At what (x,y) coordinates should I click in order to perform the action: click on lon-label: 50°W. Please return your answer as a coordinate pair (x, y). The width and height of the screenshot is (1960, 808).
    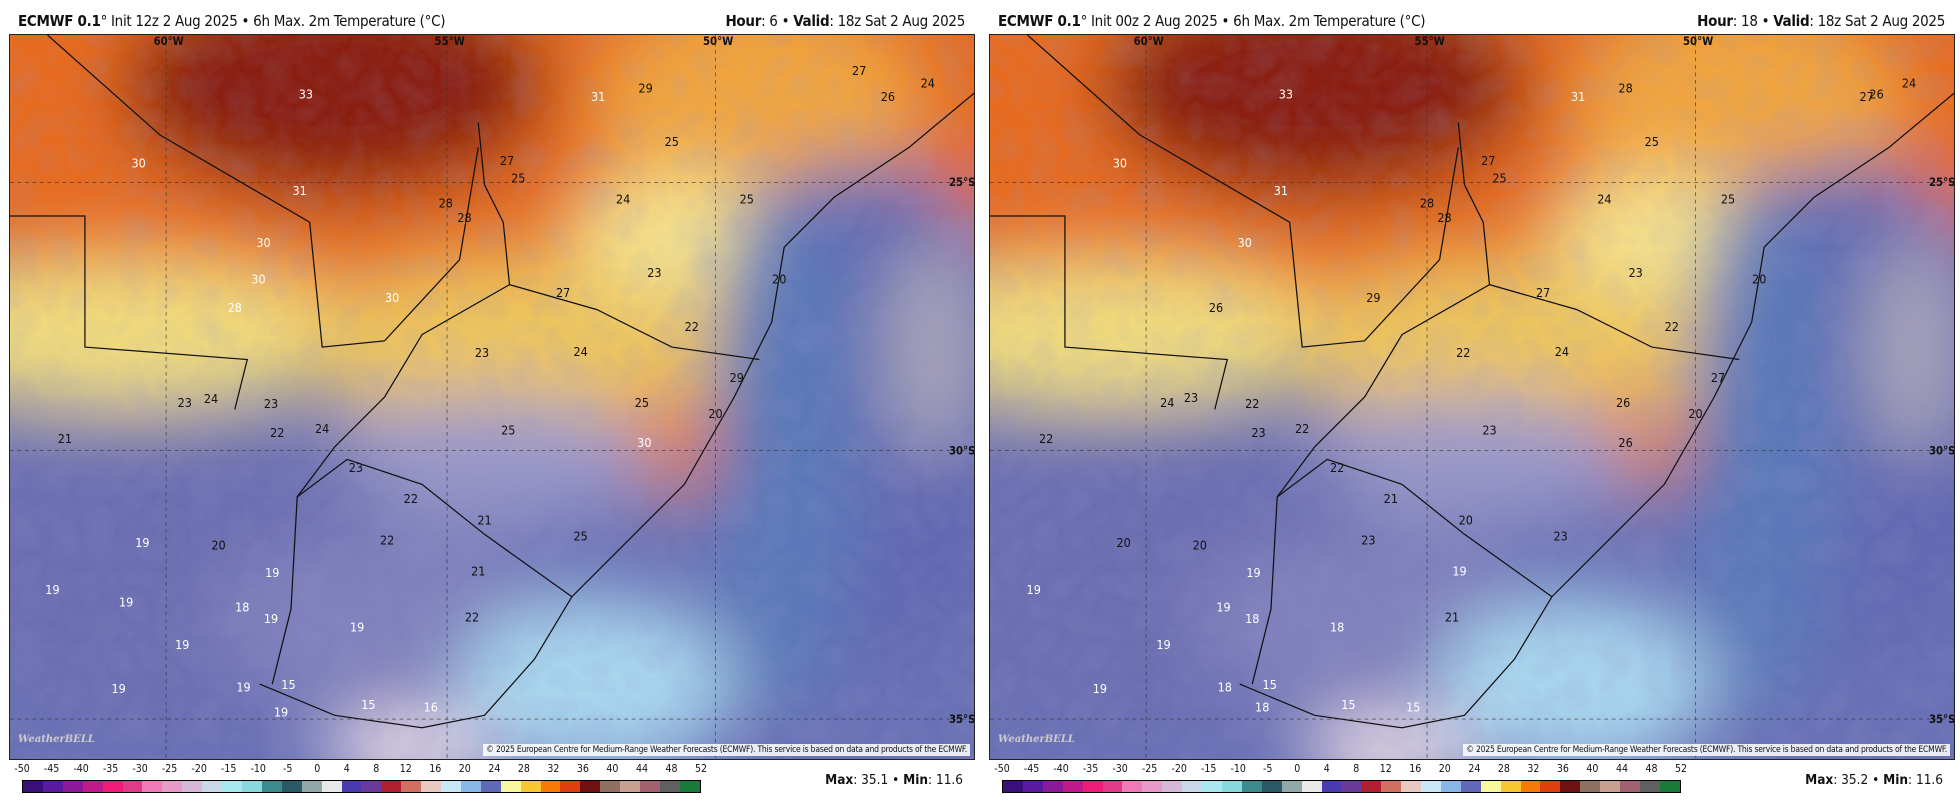
    Looking at the image, I should click on (1698, 41).